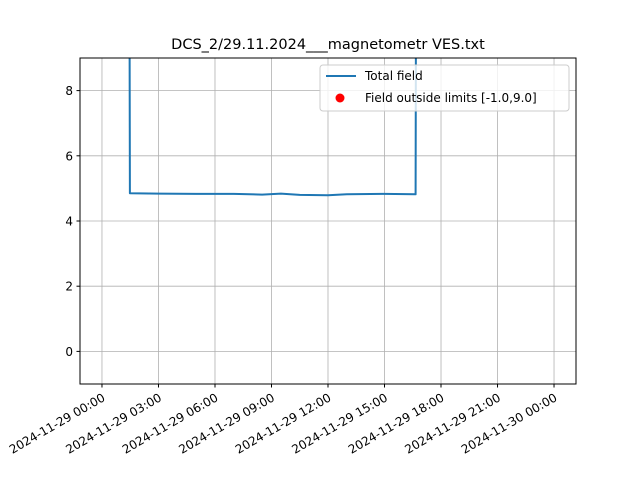 This screenshot has width=640, height=480. Describe the element at coordinates (393, 76) in the screenshot. I see `legend-label-total-field: Total field` at that location.